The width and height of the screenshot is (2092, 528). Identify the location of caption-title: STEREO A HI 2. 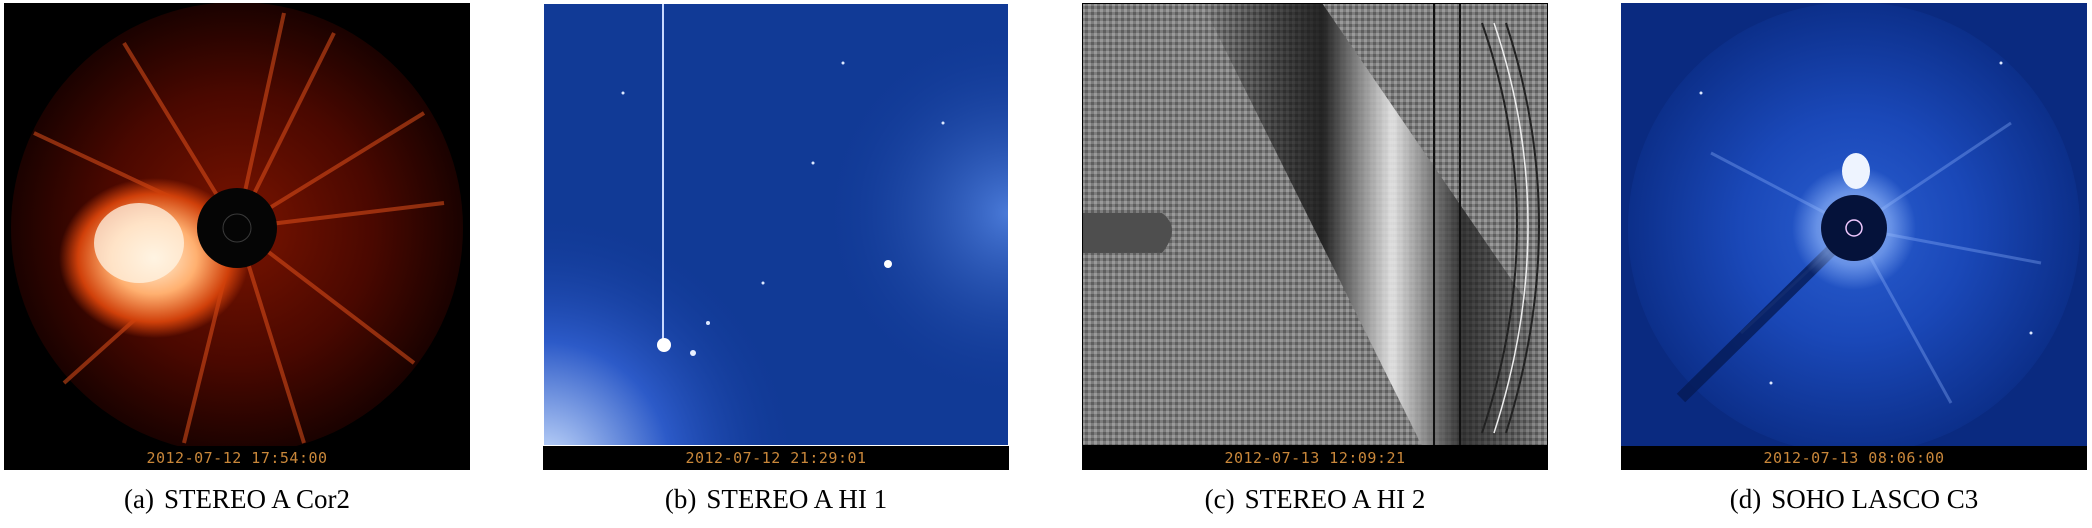
(1335, 499).